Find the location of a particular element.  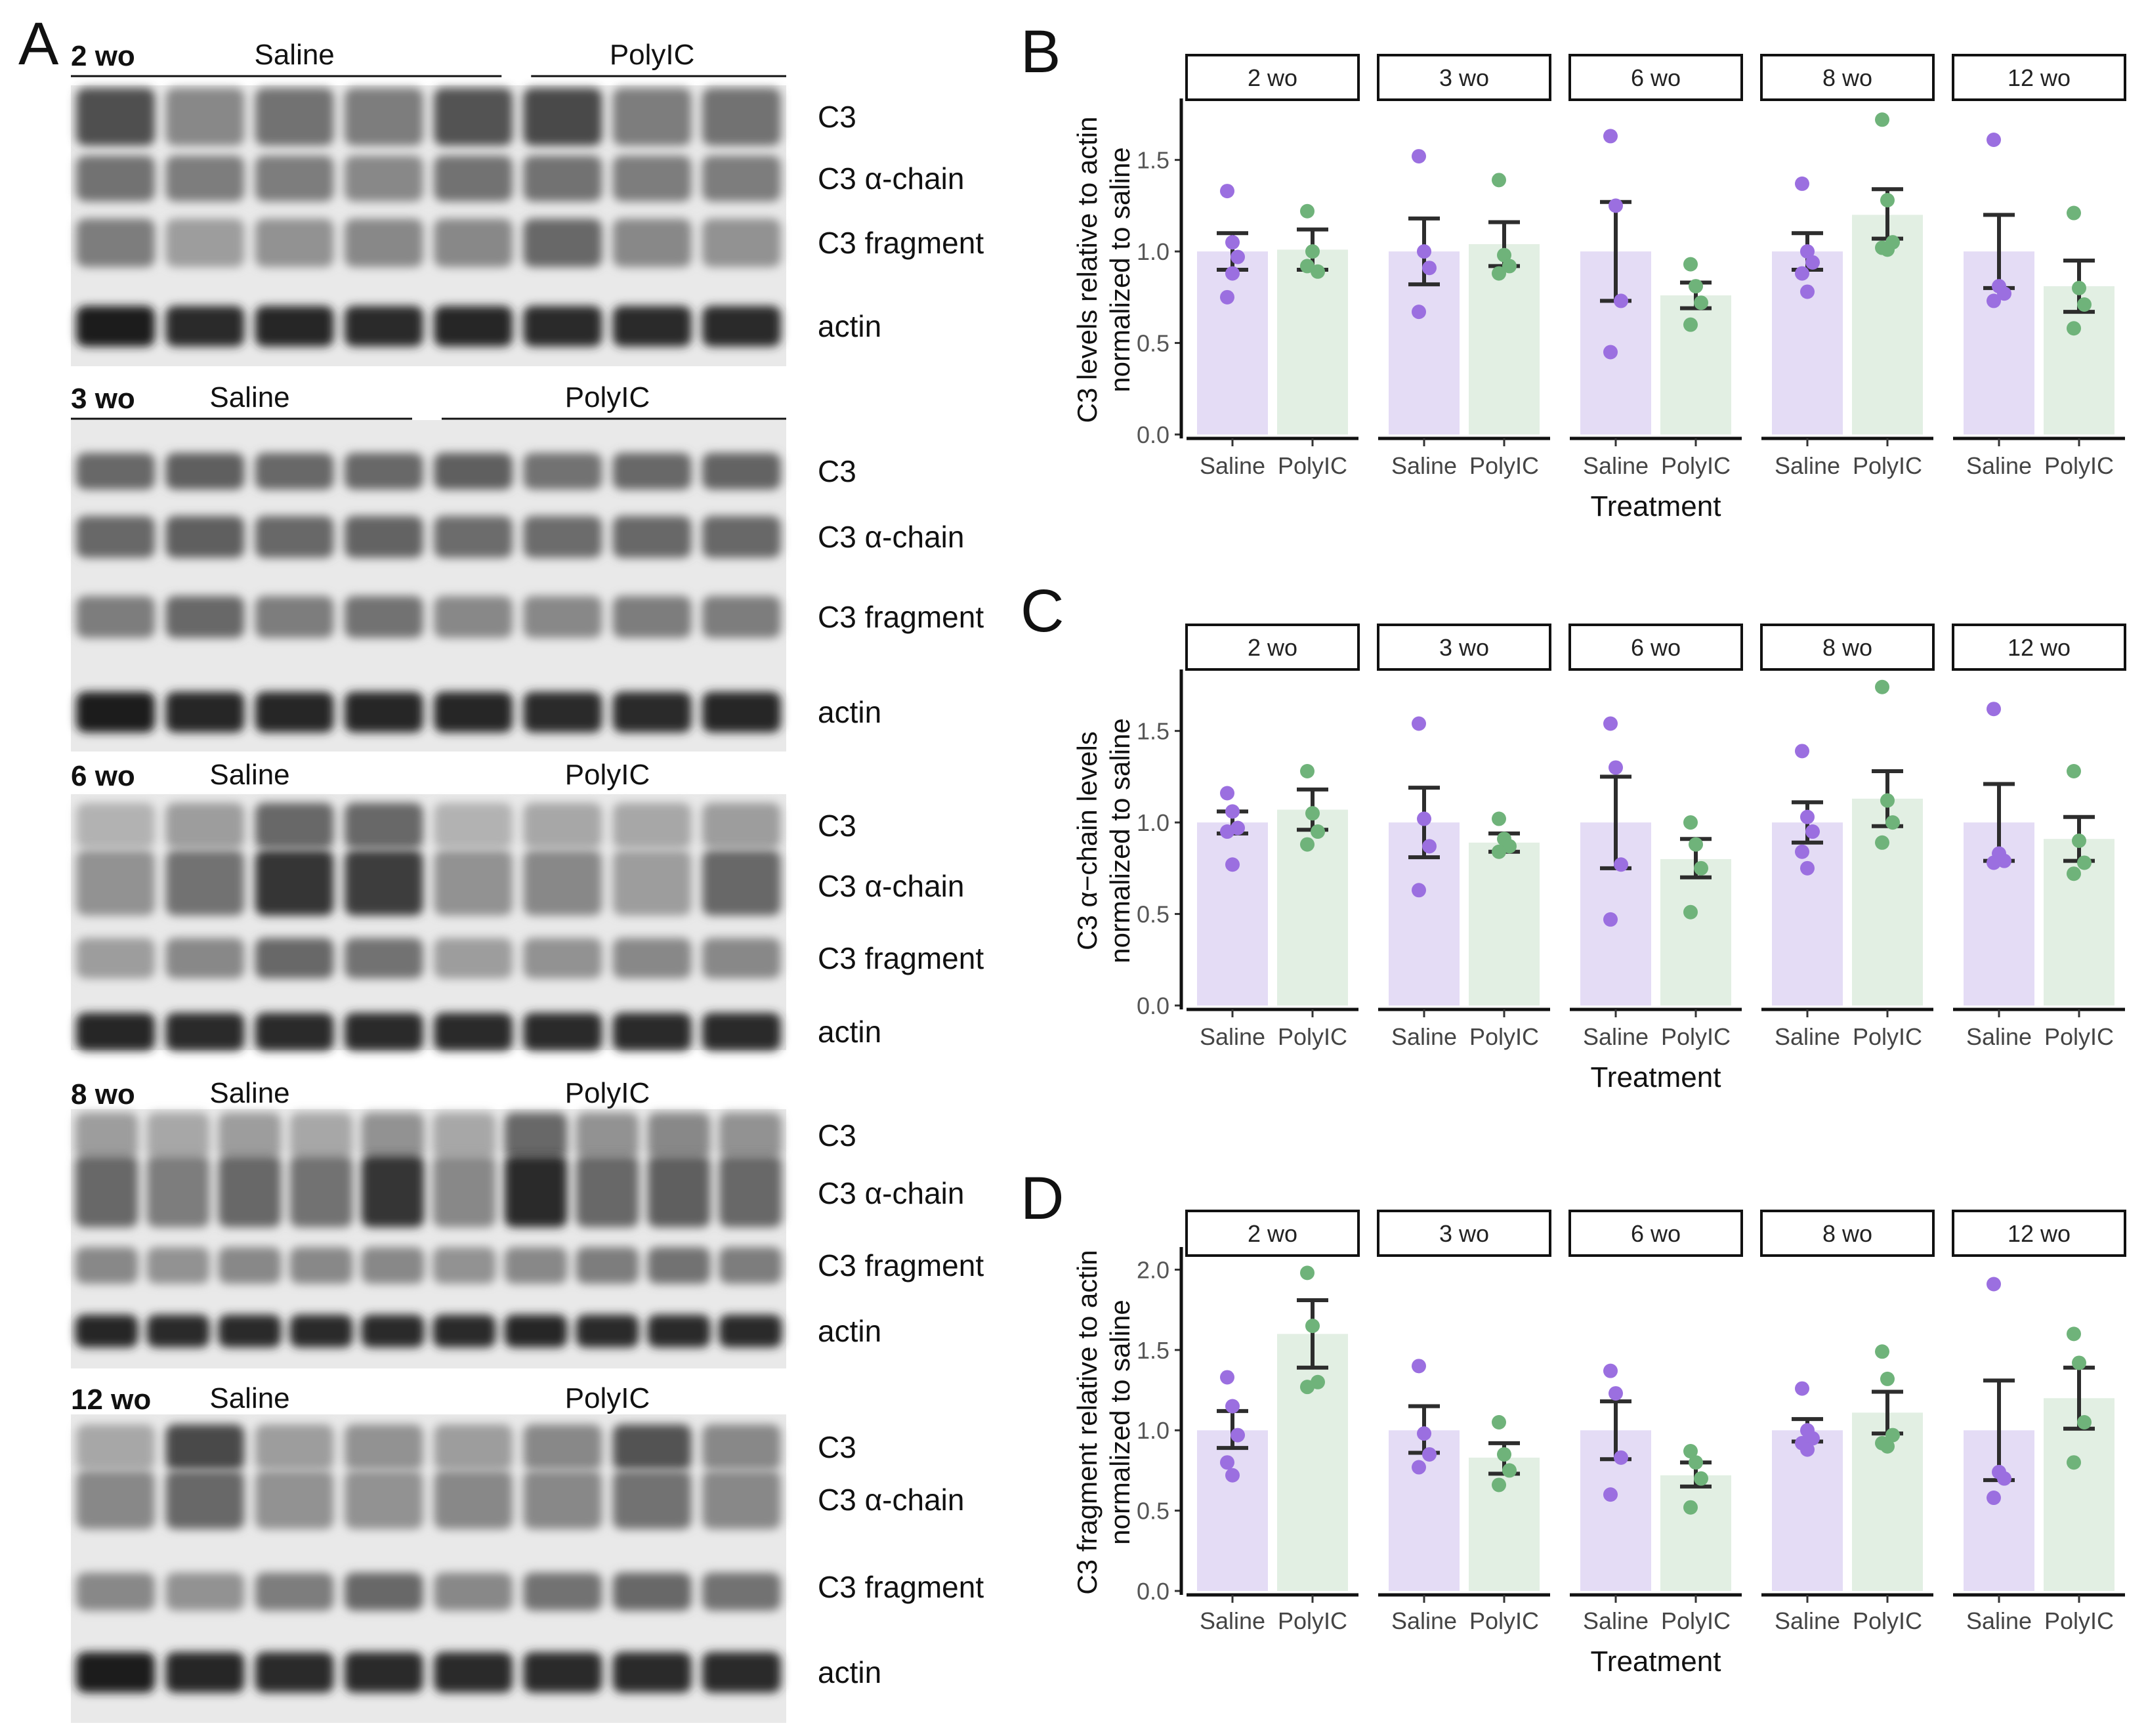

facet-label: 3 wo is located at coordinates (1464, 1233).